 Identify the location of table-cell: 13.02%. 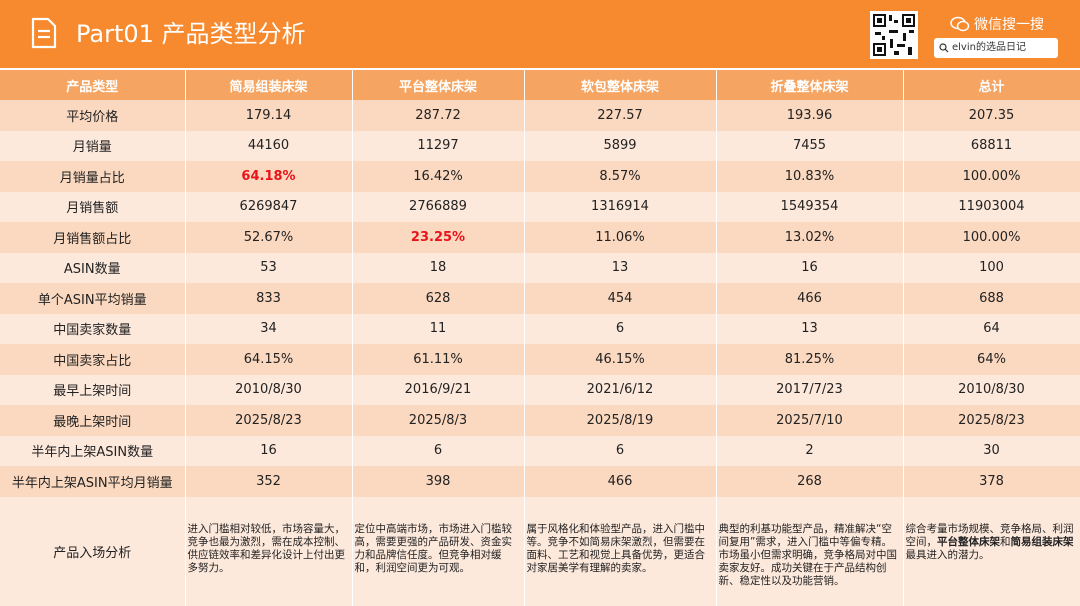
(810, 237).